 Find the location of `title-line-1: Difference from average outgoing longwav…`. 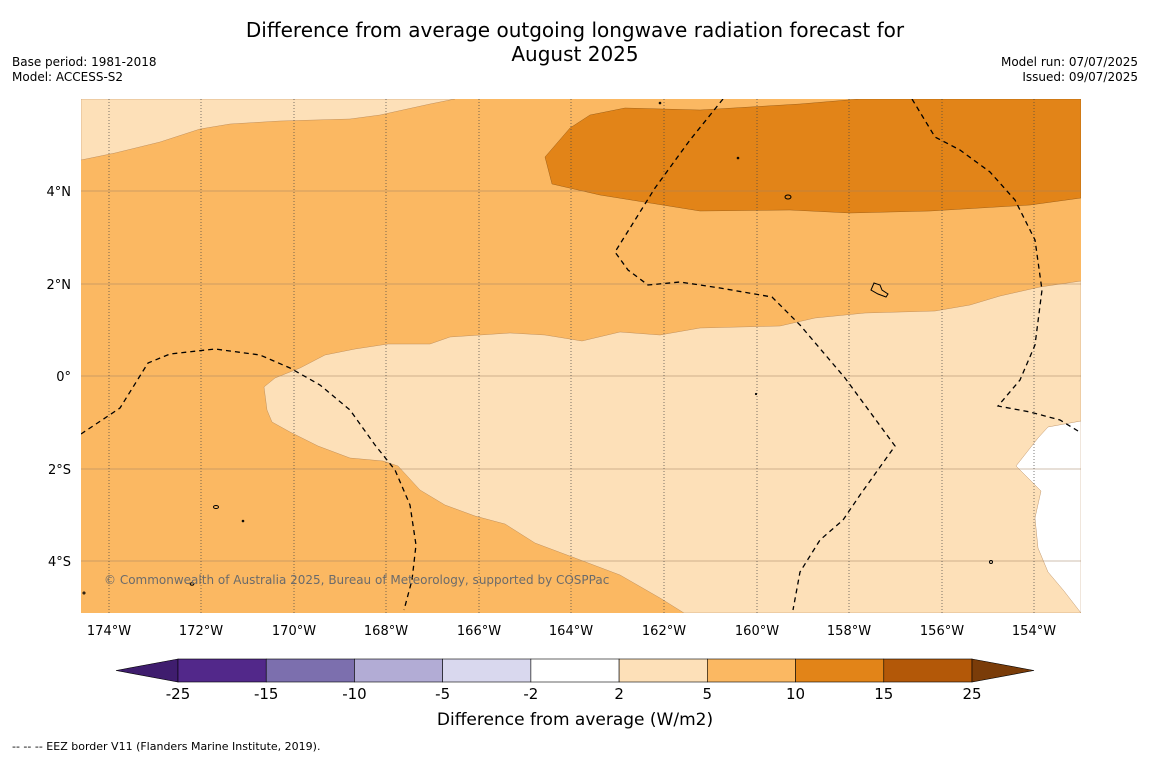

title-line-1: Difference from average outgoing longwav… is located at coordinates (575, 30).